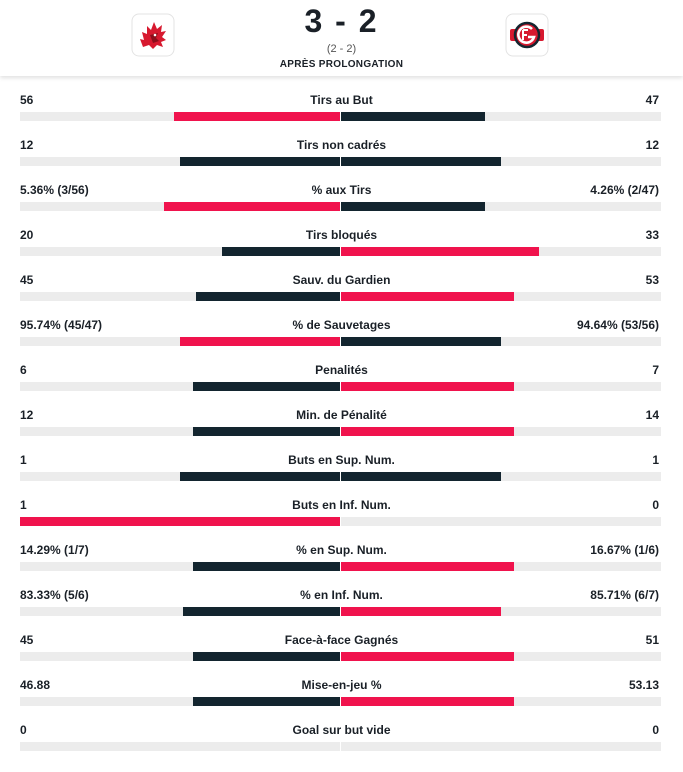 The image size is (683, 772). I want to click on match-score: 3 - 2, so click(341, 21).